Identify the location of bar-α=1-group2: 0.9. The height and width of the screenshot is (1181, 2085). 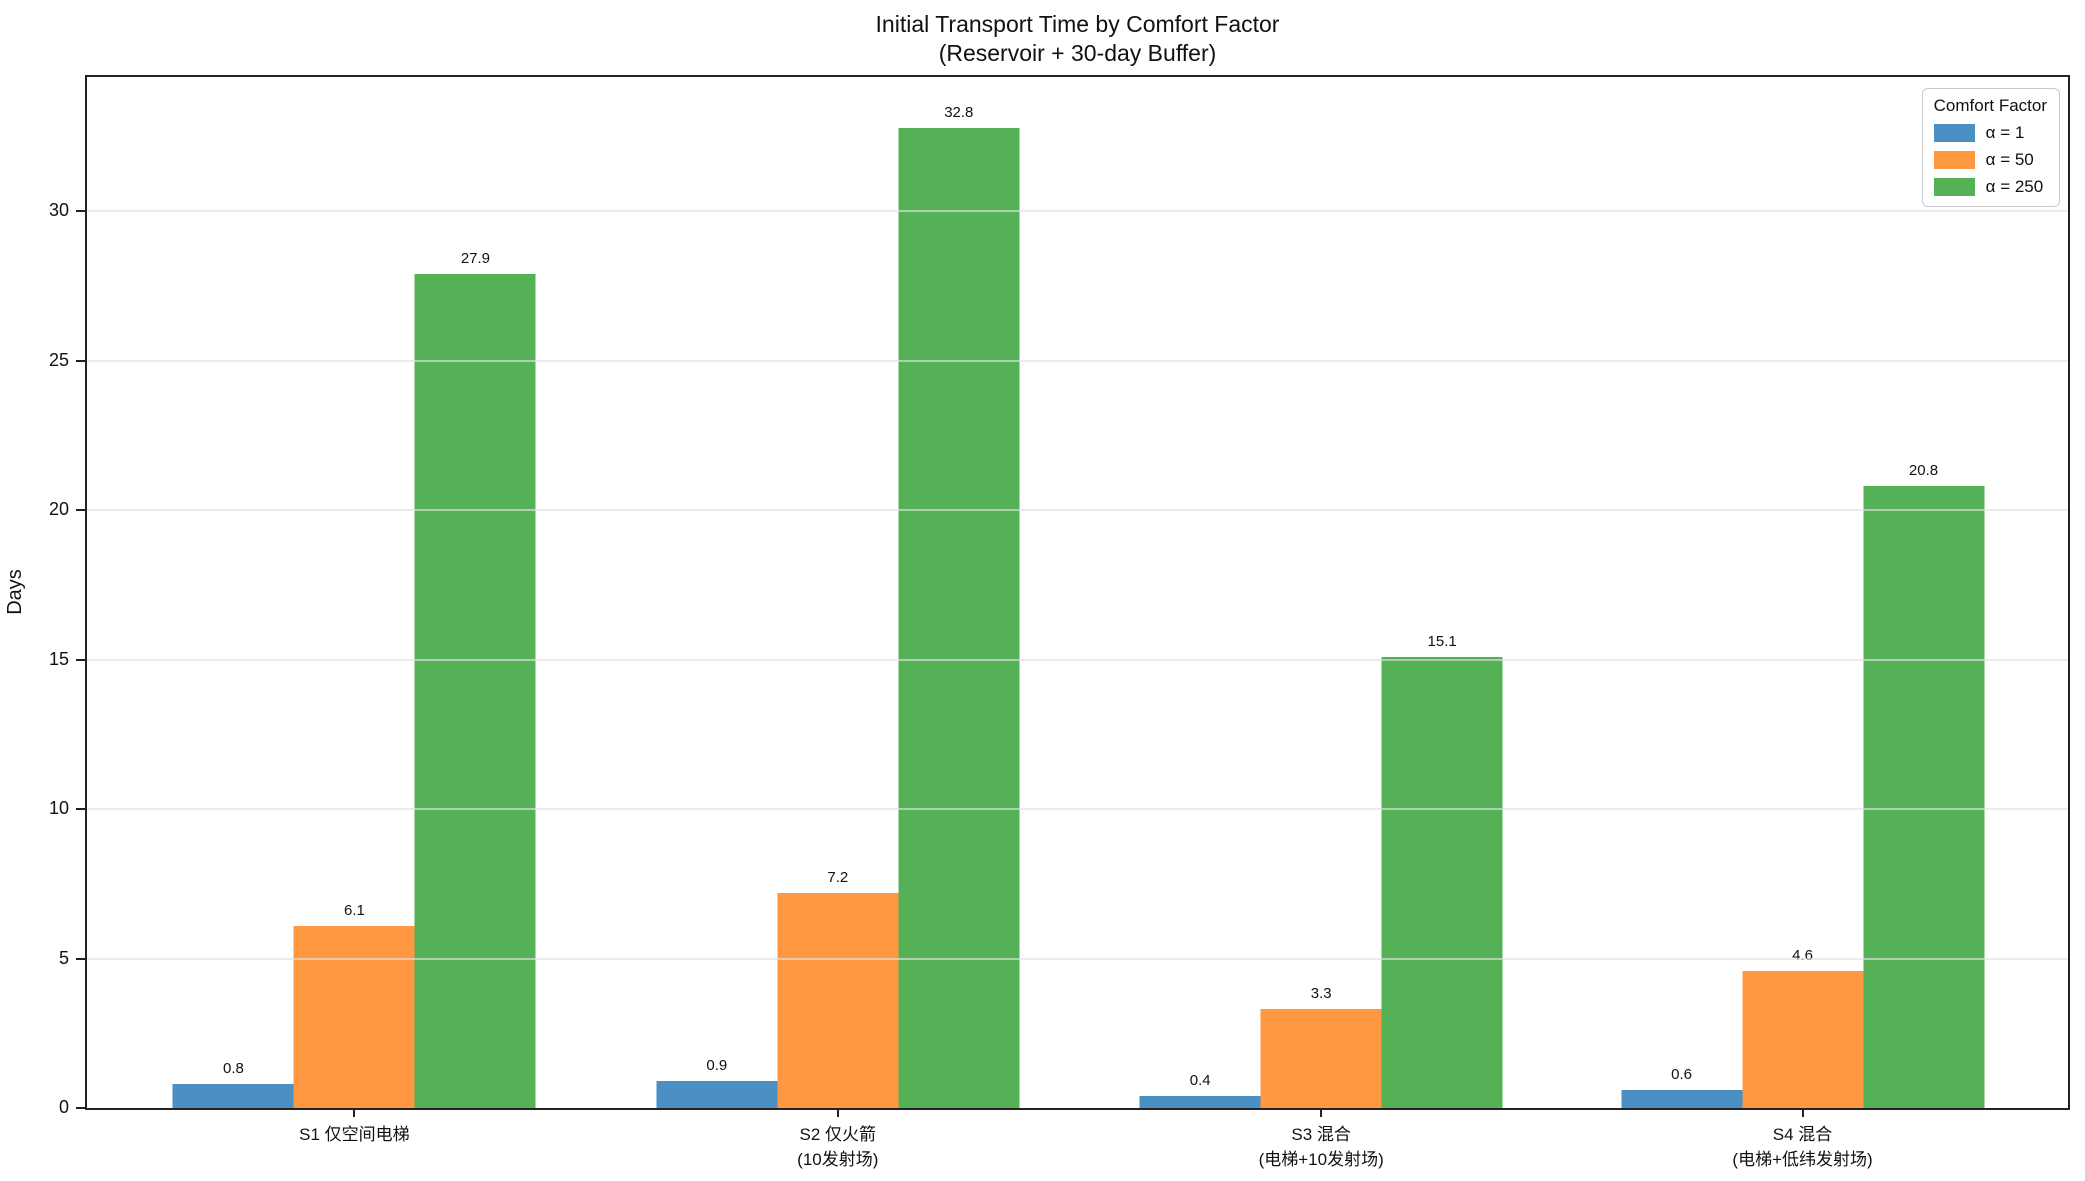
(717, 1082).